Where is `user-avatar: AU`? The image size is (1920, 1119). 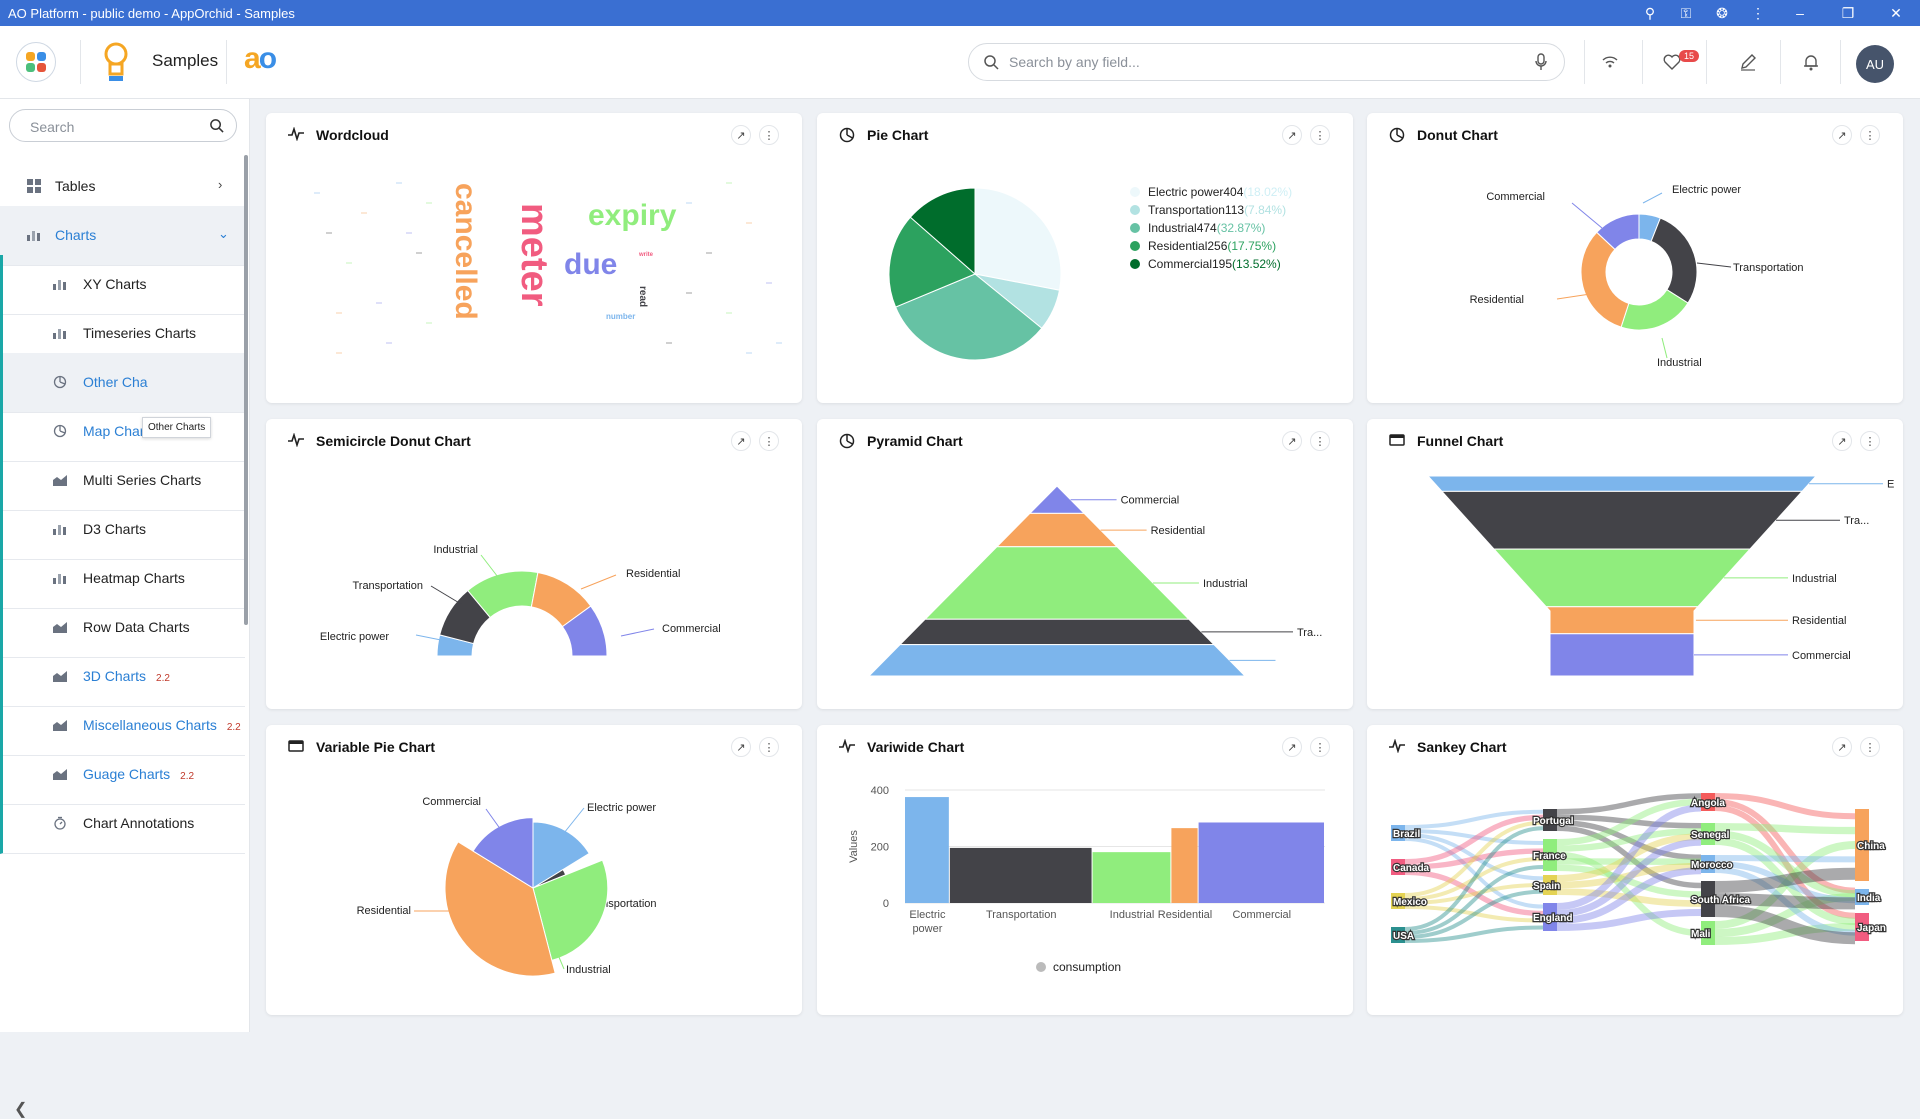 user-avatar: AU is located at coordinates (1875, 64).